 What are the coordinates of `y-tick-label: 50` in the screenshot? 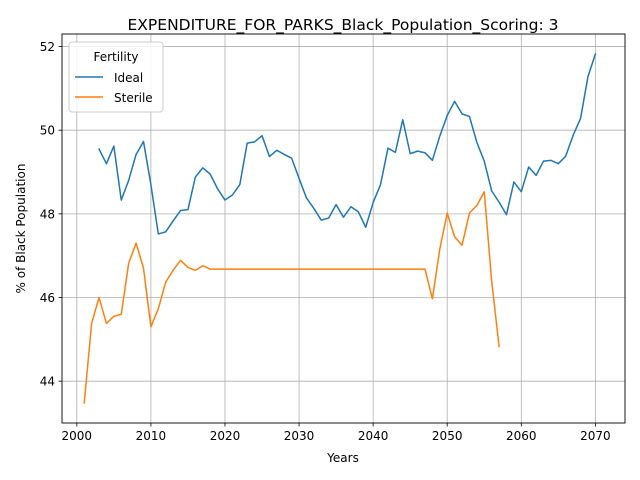 It's located at (47, 131).